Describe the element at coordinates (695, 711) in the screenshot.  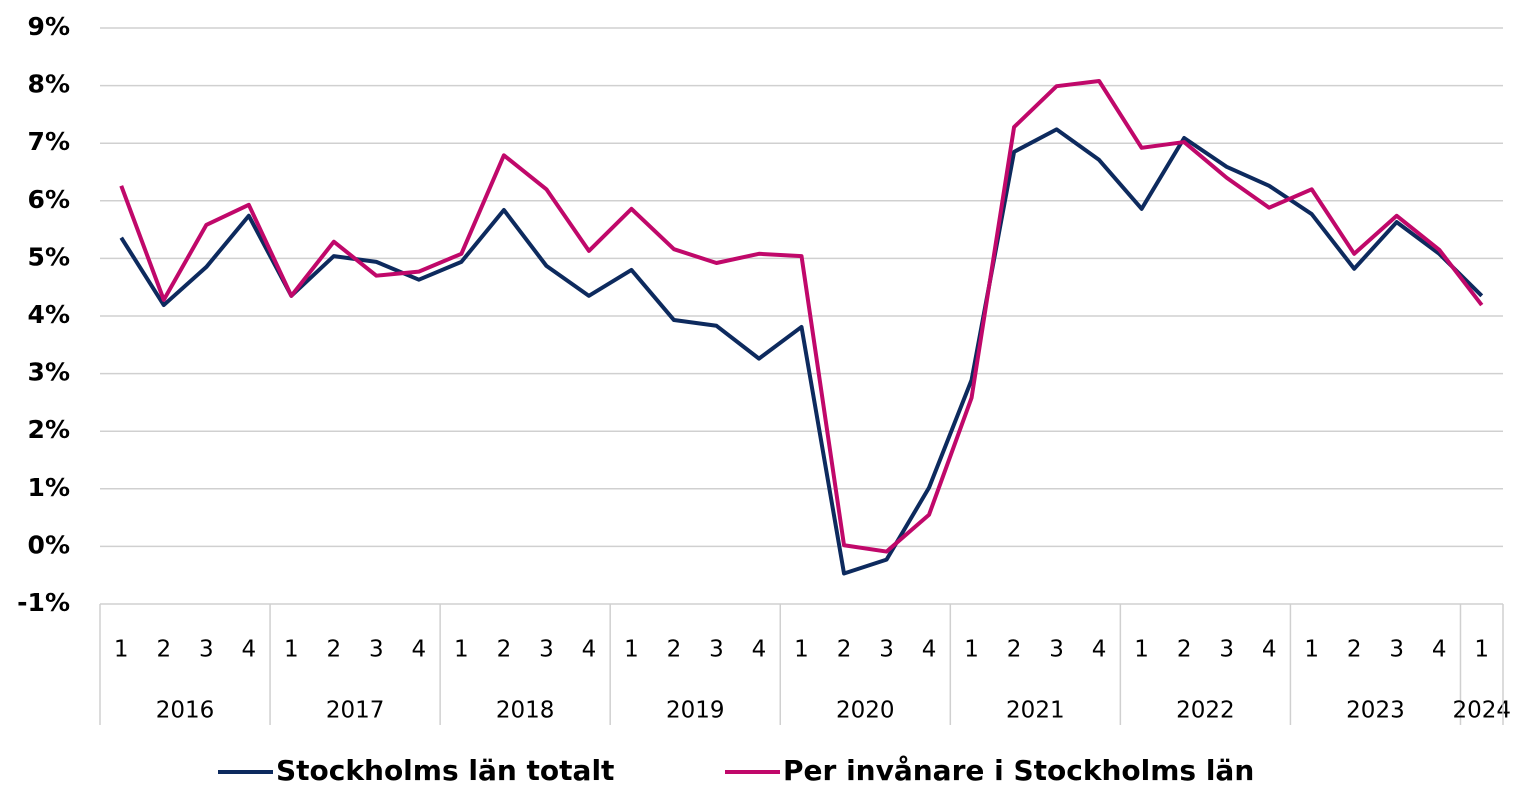
I see `year-label: 2019` at that location.